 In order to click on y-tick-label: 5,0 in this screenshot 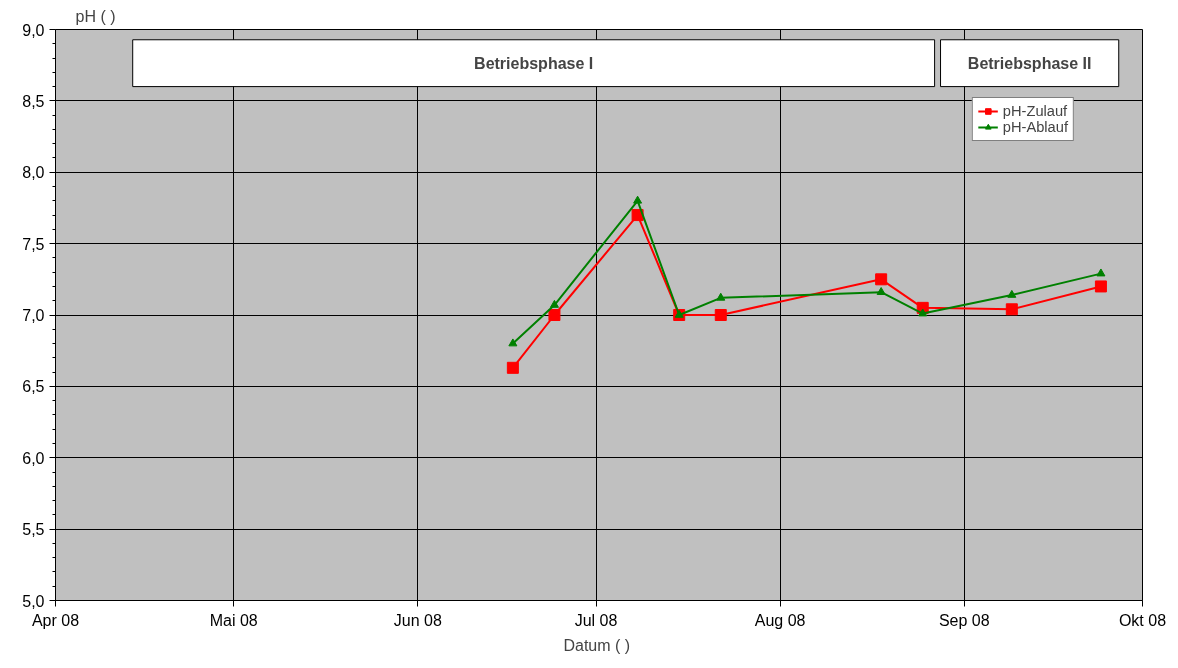, I will do `click(33, 601)`.